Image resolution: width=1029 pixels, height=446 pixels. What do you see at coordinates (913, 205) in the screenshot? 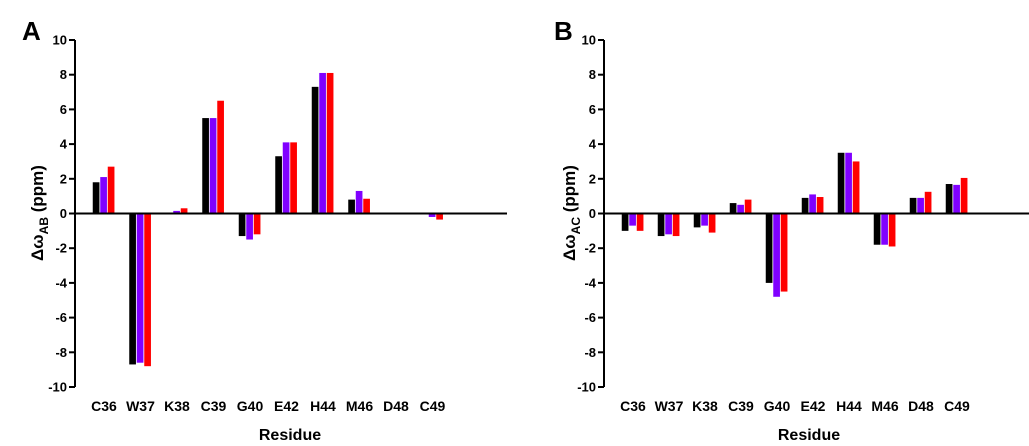
I see `bar-d48-s1` at bounding box center [913, 205].